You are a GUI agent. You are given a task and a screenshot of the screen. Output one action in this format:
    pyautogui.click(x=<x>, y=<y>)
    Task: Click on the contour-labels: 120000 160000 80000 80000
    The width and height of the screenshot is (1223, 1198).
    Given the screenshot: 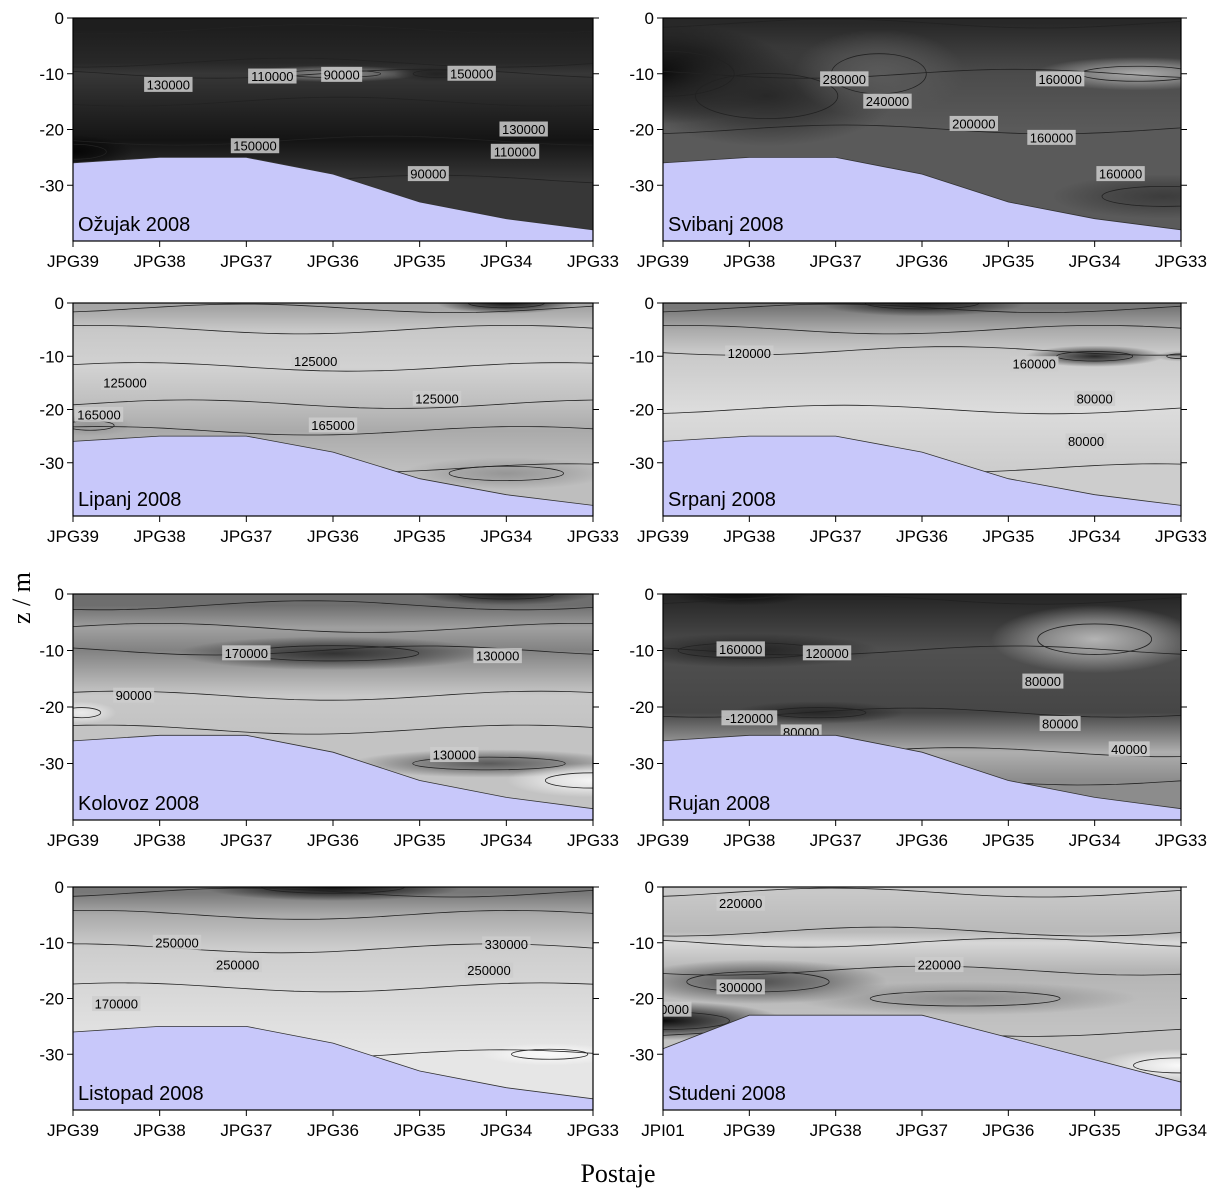 What is the action you would take?
    pyautogui.click(x=920, y=397)
    